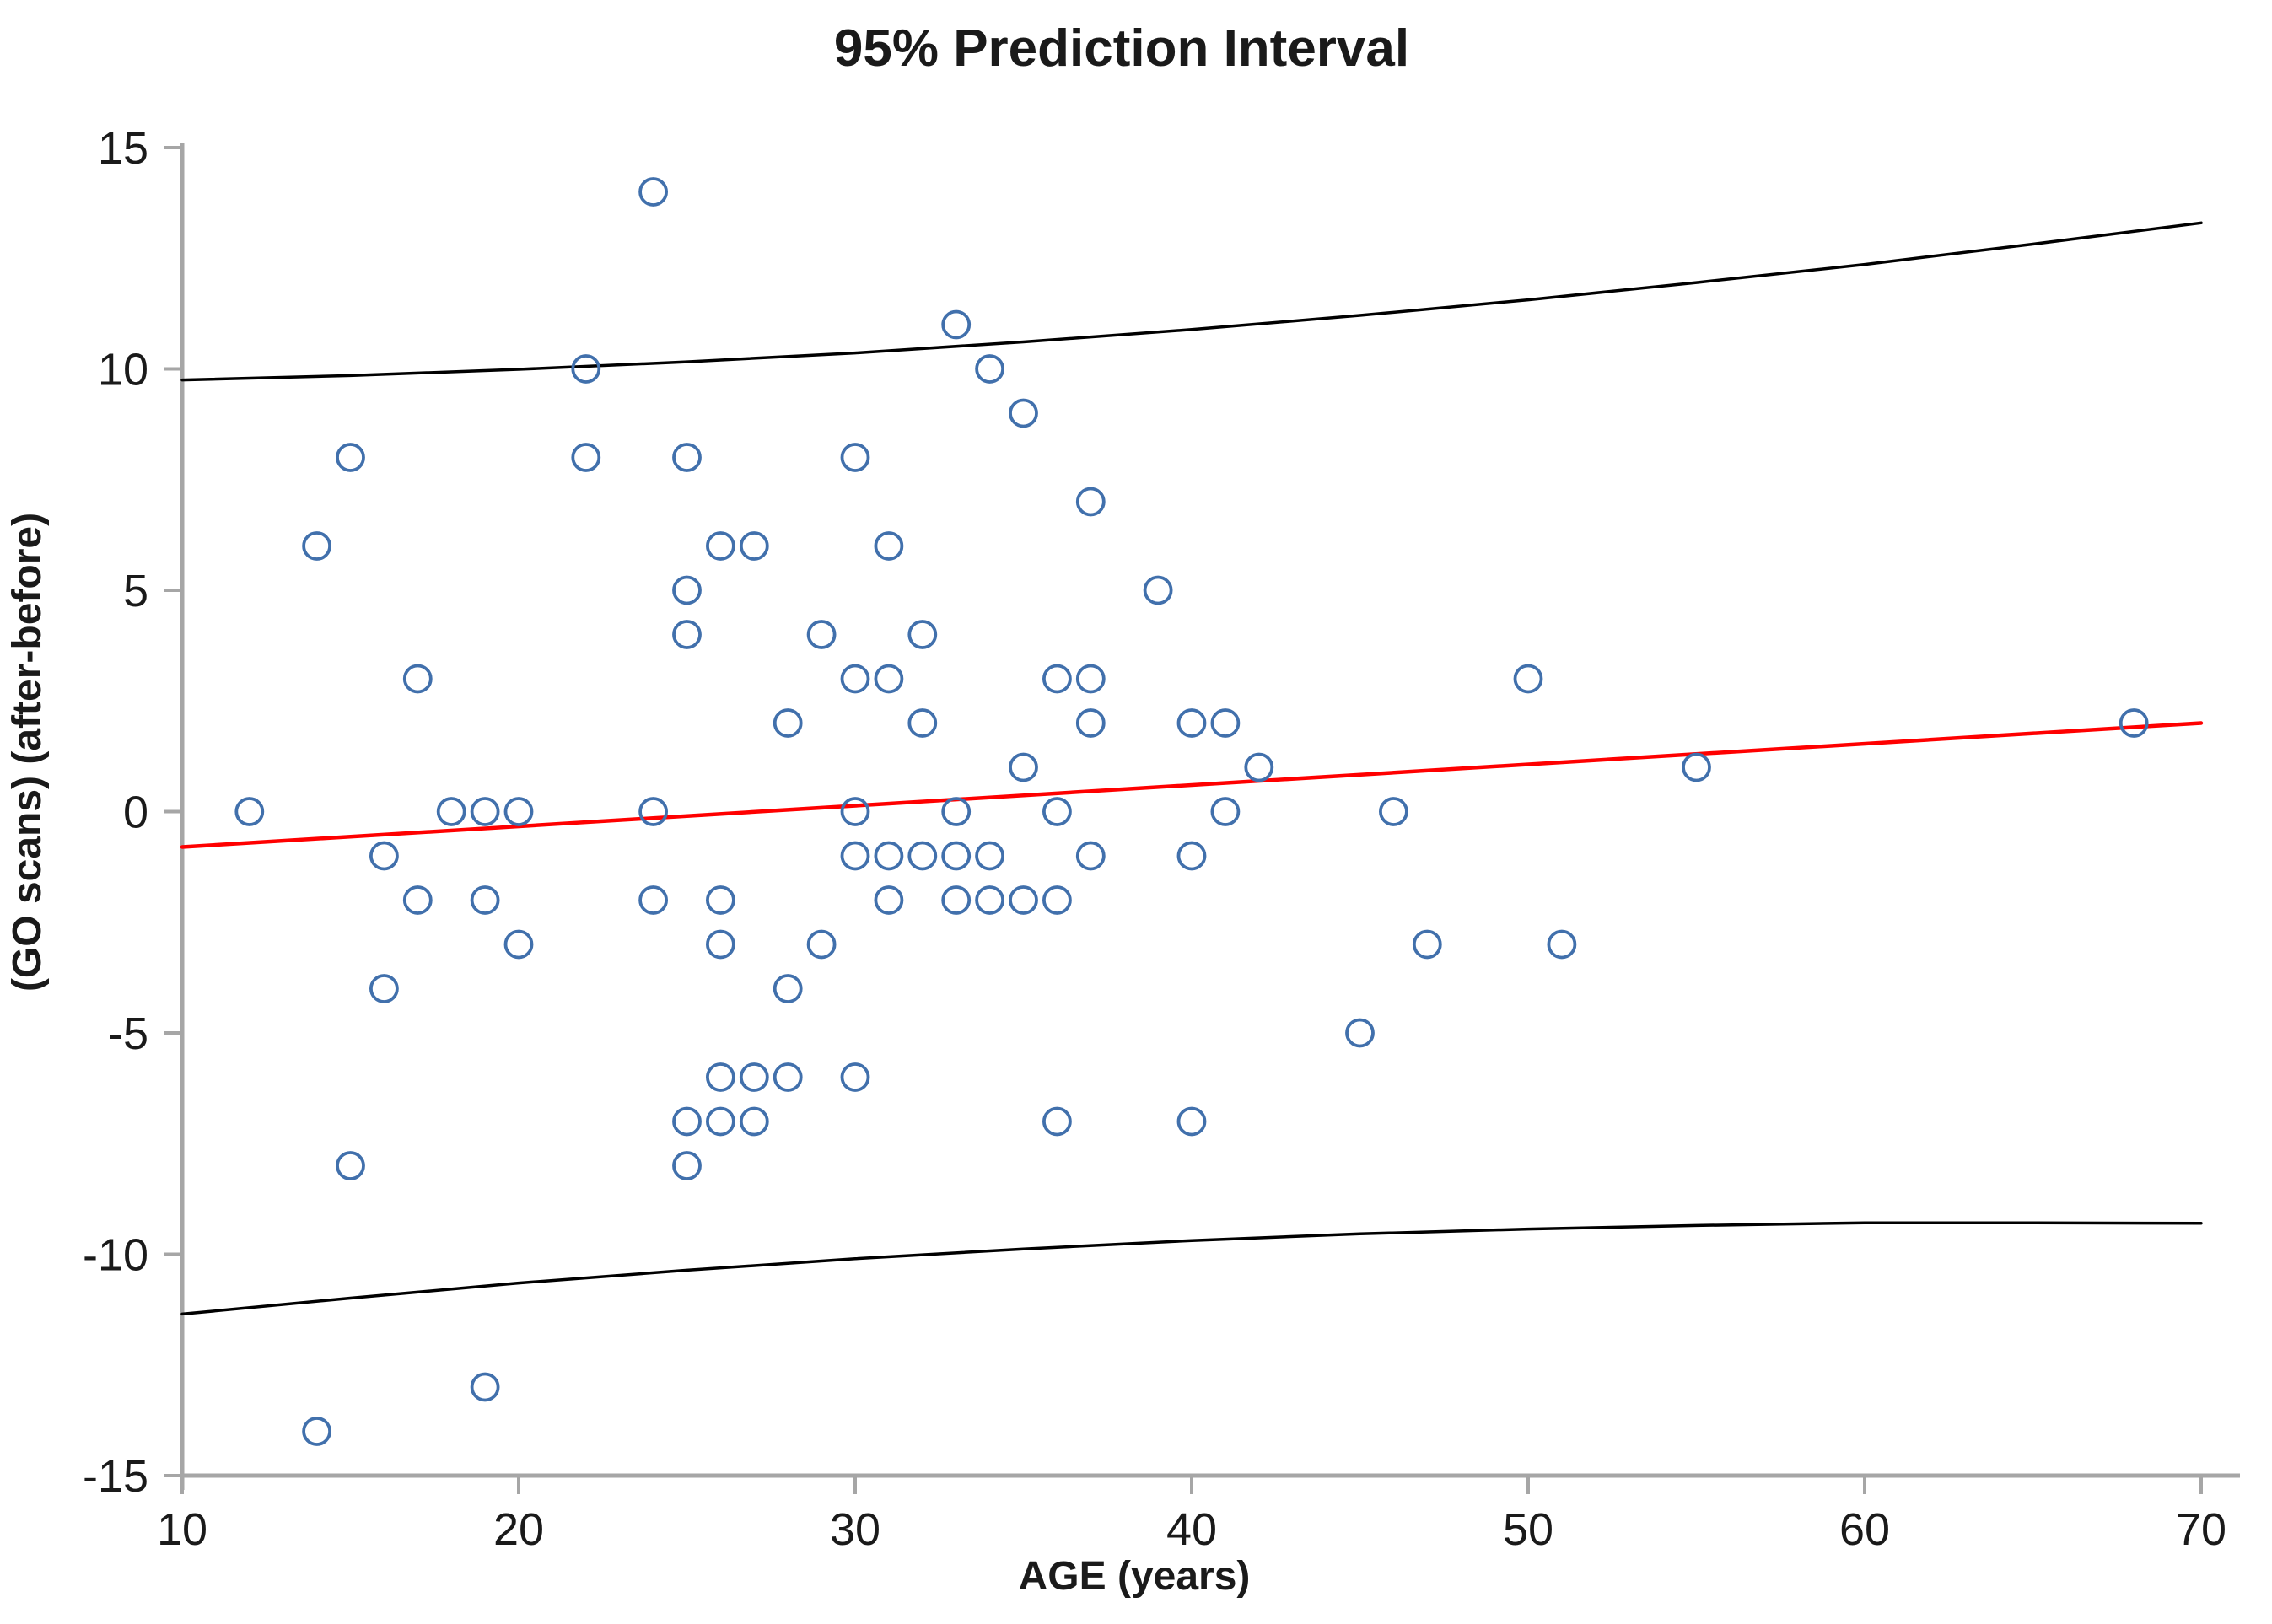  I want to click on upper-95-prediction-bound, so click(1191, 301).